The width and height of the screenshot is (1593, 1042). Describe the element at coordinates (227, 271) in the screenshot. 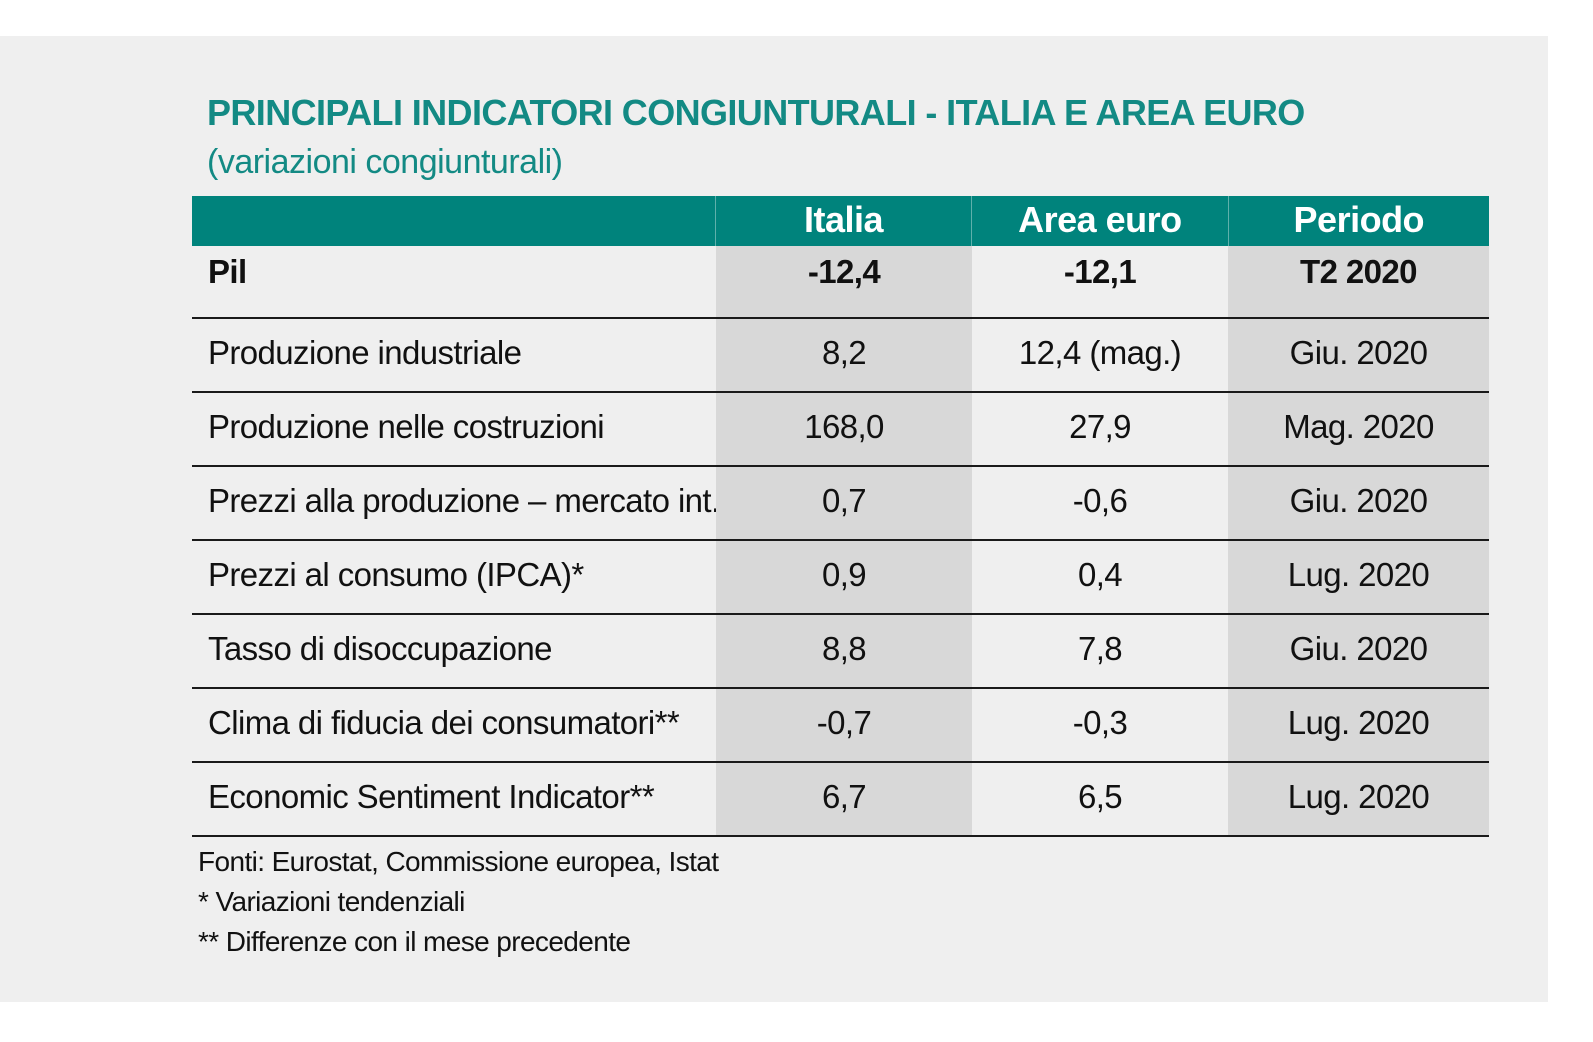

I see `row-label: Pil` at that location.